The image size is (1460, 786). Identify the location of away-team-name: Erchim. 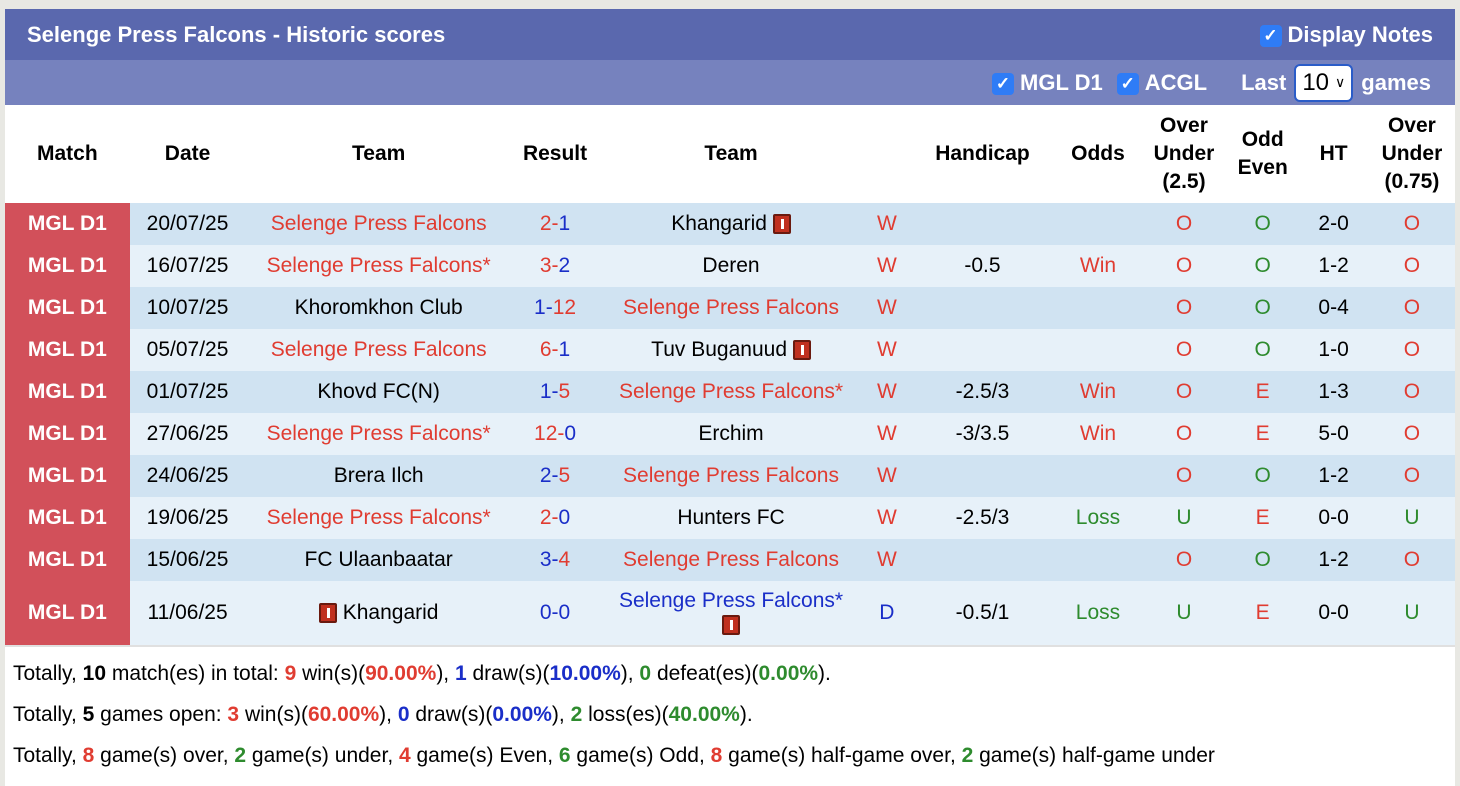
(731, 433).